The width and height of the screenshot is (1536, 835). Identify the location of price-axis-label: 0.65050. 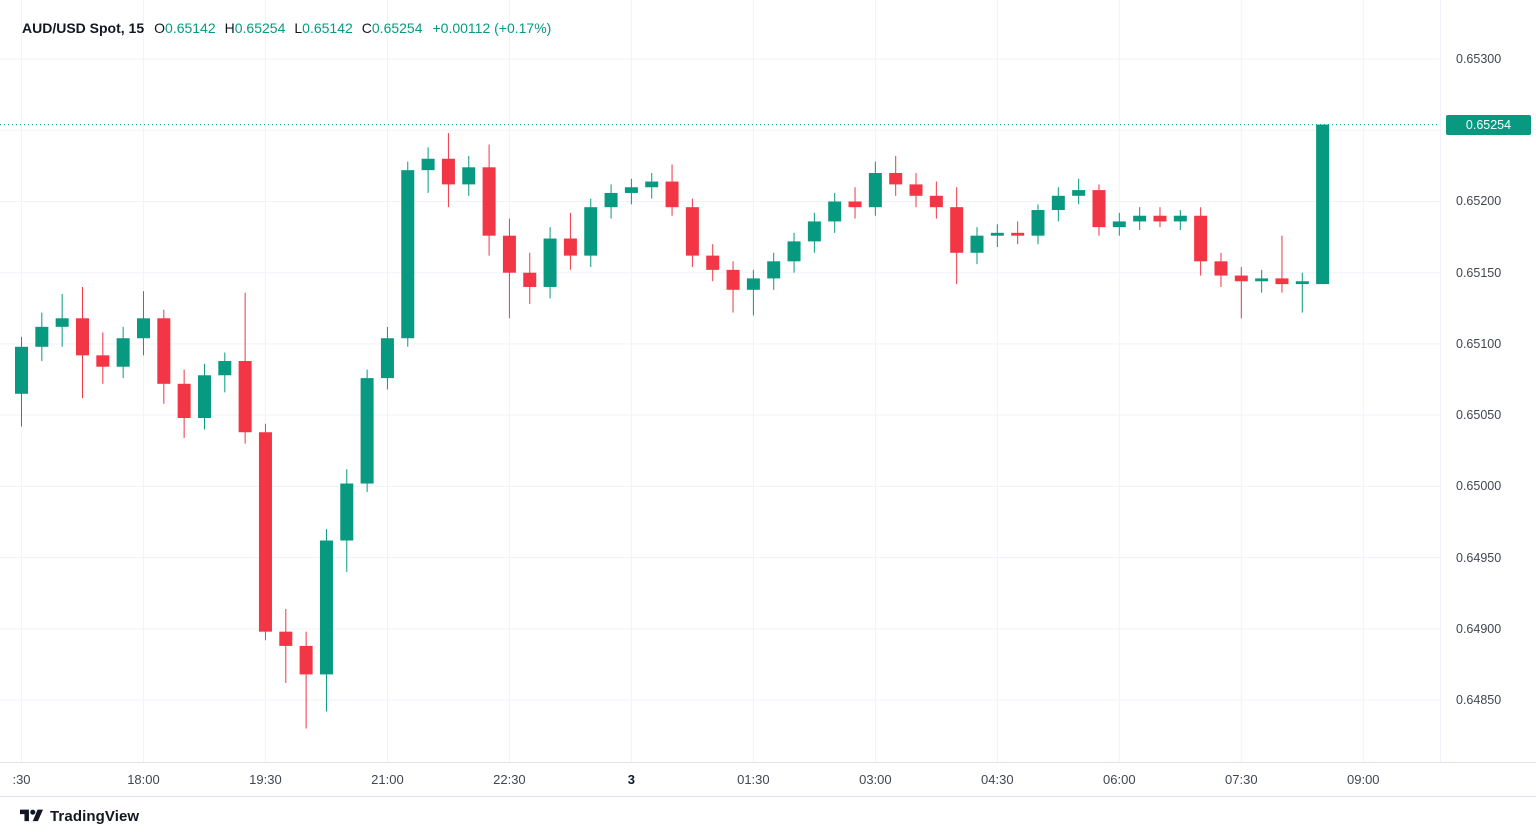
(1479, 415).